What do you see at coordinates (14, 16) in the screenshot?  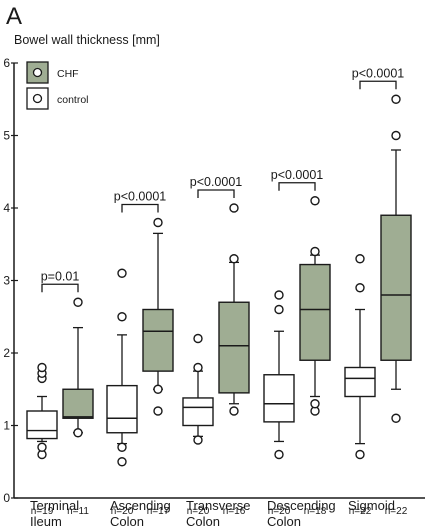 I see `panel-letter: A` at bounding box center [14, 16].